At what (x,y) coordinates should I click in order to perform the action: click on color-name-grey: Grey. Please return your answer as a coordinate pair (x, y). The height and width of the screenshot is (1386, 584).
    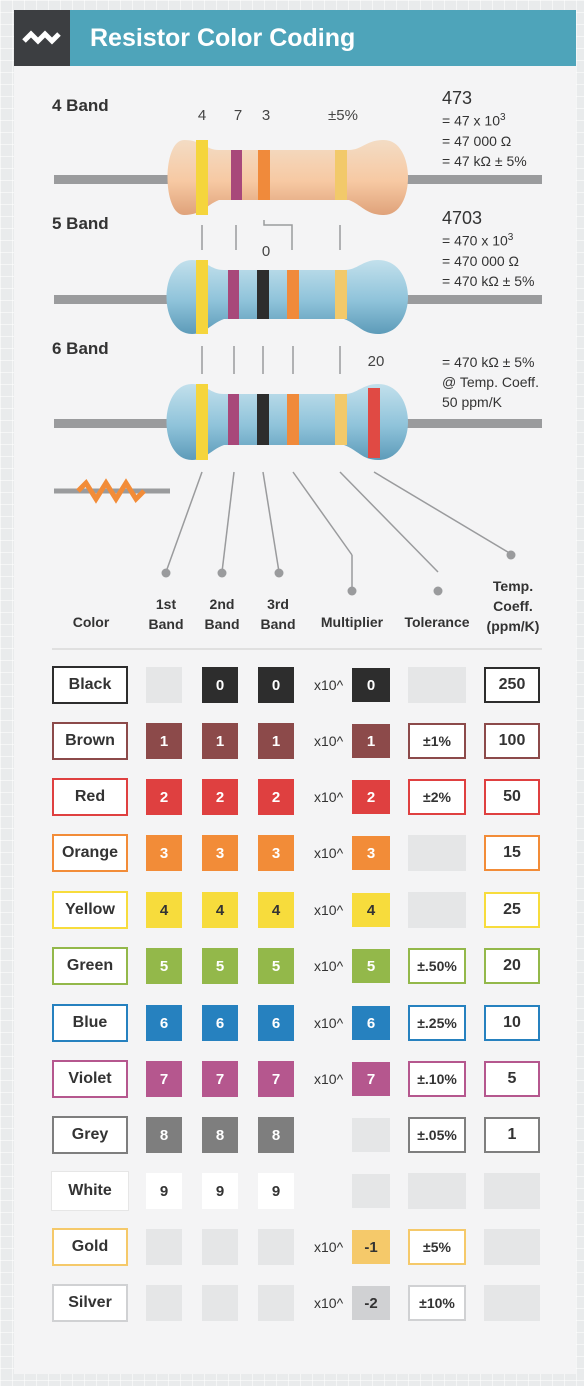
    Looking at the image, I should click on (90, 1135).